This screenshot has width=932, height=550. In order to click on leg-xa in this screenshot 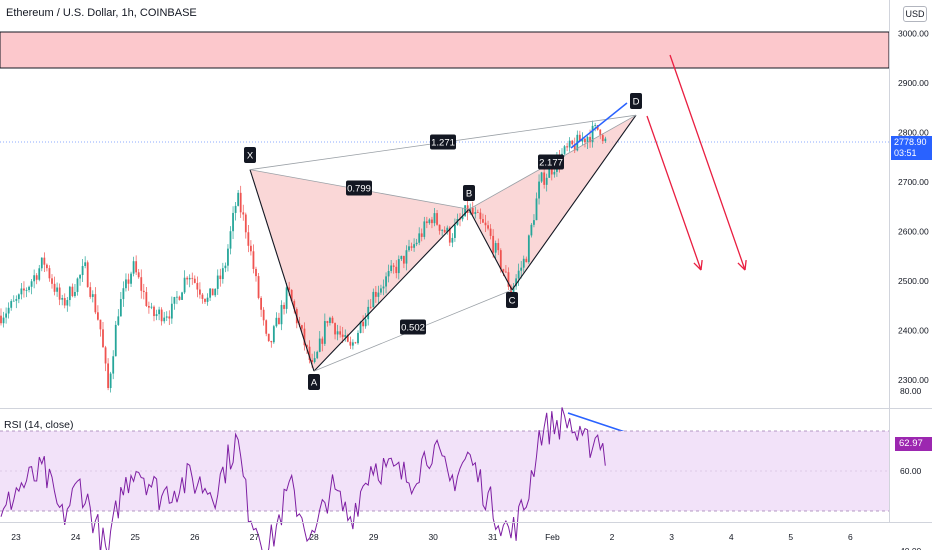, I will do `click(282, 270)`.